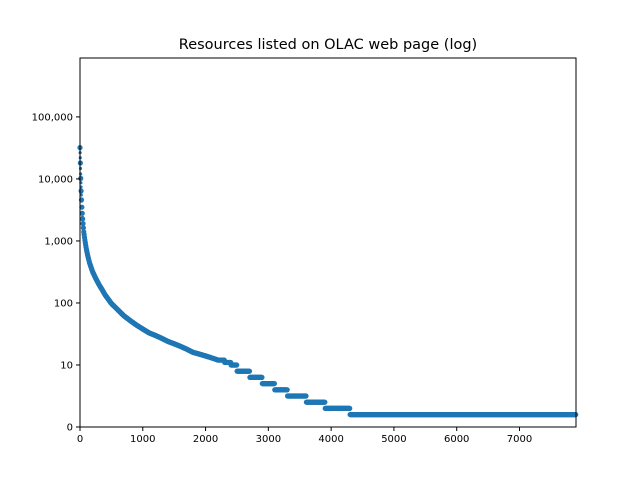 This screenshot has width=640, height=480. Describe the element at coordinates (205, 439) in the screenshot. I see `x-tick-label: 2000` at that location.